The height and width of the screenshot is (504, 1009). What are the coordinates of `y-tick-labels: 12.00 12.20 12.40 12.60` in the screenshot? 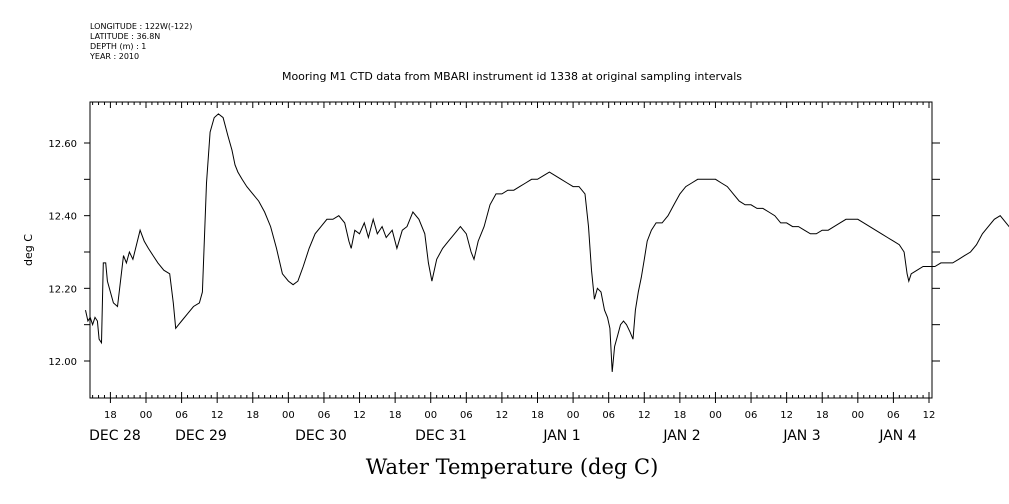 It's located at (62, 253).